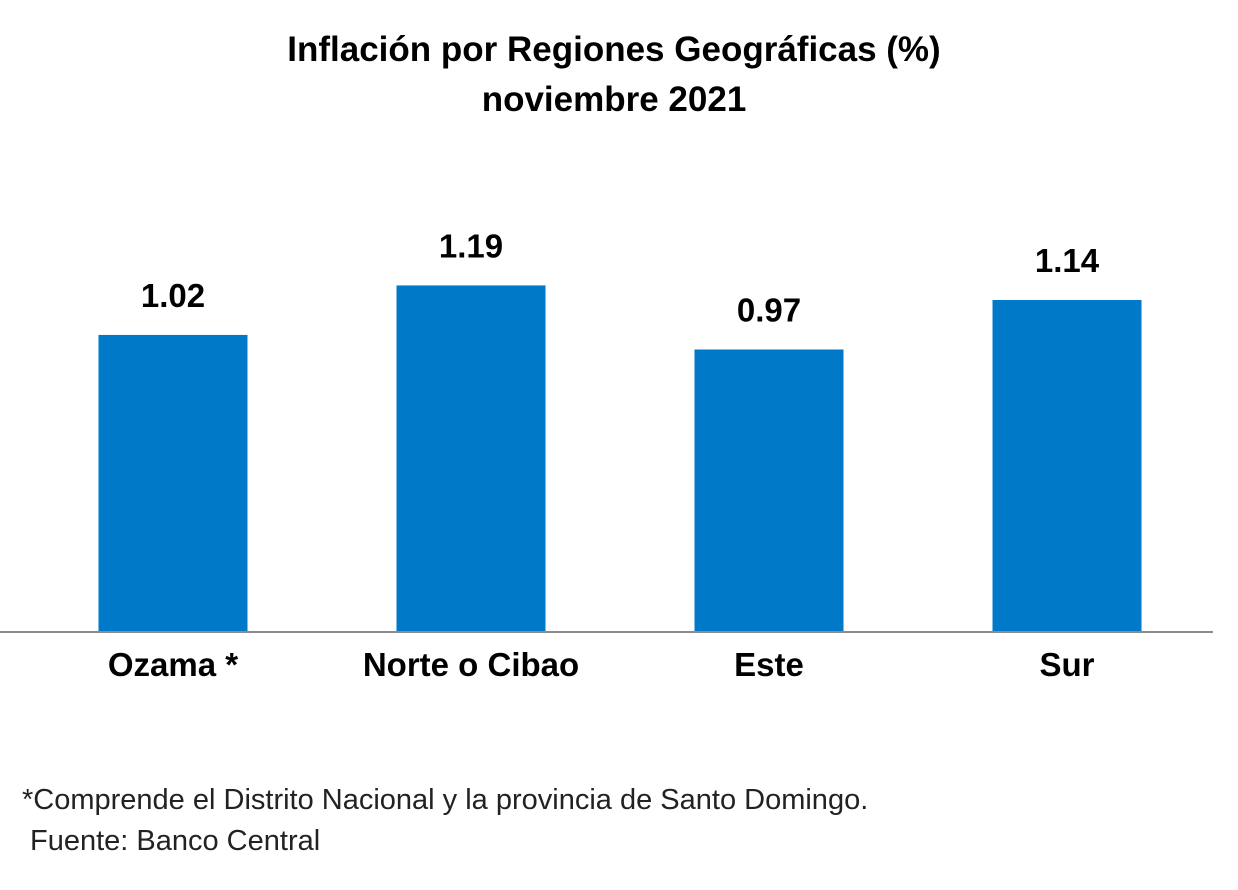 Image resolution: width=1238 pixels, height=890 pixels. I want to click on category-label: Sur, so click(1066, 664).